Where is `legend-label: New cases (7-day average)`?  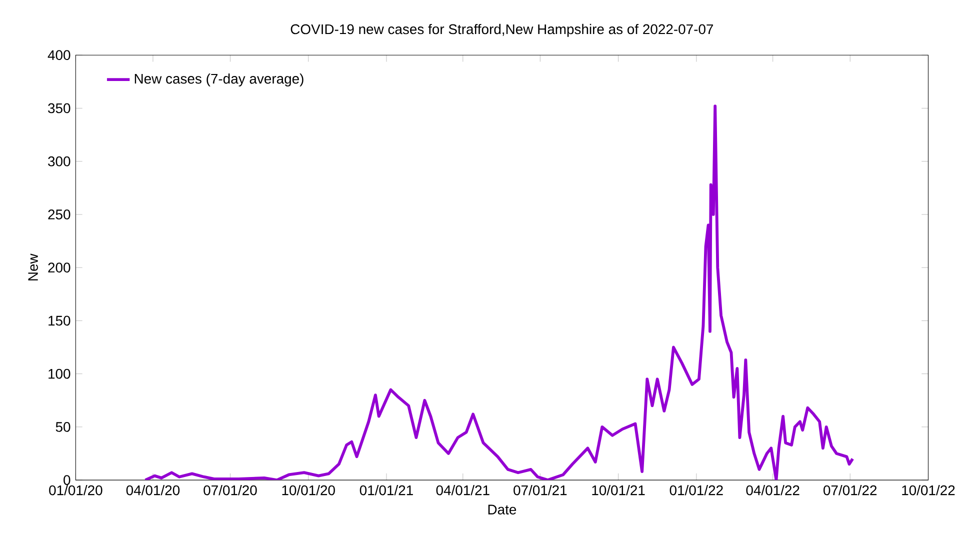 legend-label: New cases (7-day average) is located at coordinates (219, 80).